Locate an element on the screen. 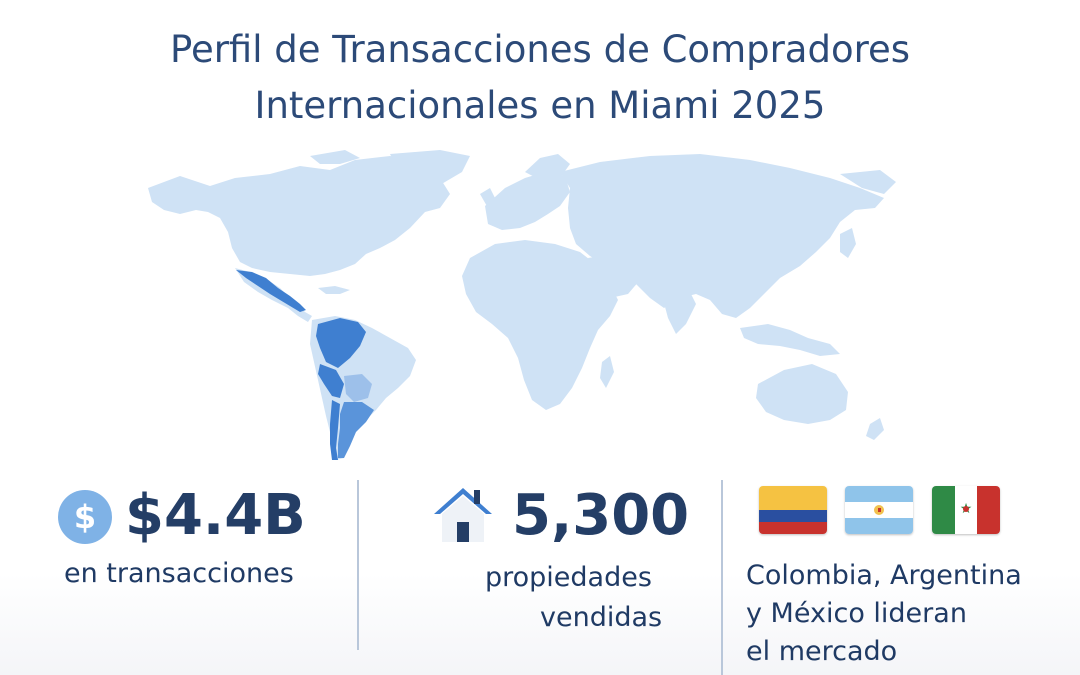 The width and height of the screenshot is (1080, 675). chile-shape is located at coordinates (335, 430).